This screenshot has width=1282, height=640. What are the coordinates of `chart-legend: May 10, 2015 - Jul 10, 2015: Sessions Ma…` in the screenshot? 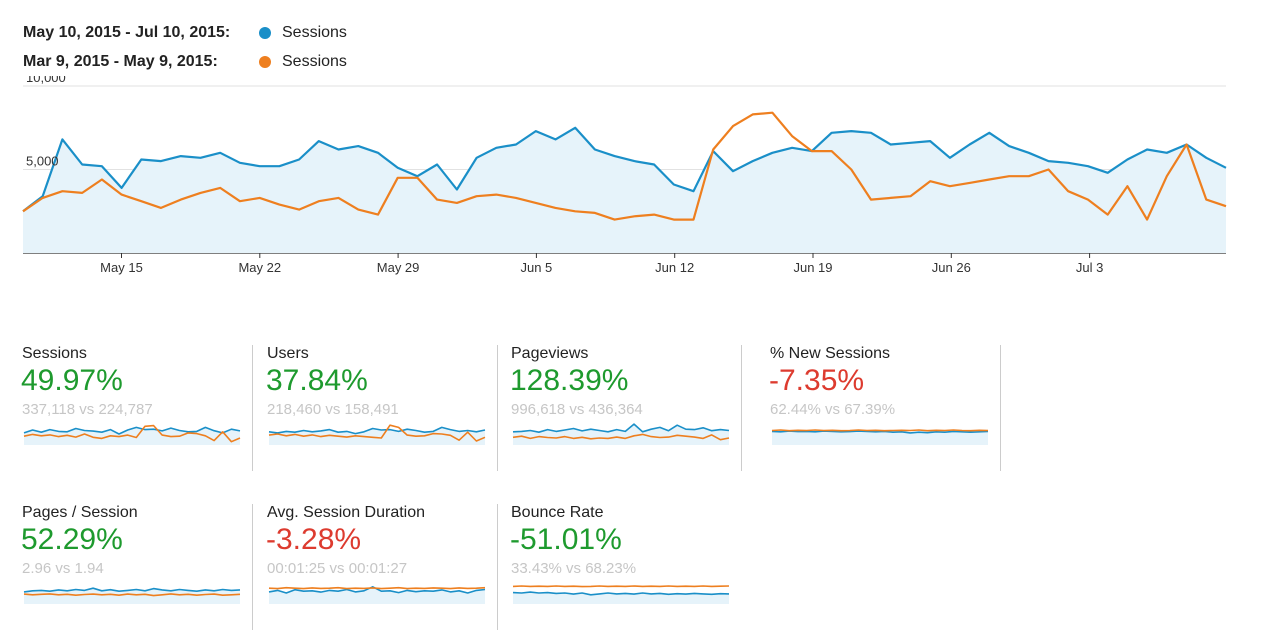 It's located at (185, 47).